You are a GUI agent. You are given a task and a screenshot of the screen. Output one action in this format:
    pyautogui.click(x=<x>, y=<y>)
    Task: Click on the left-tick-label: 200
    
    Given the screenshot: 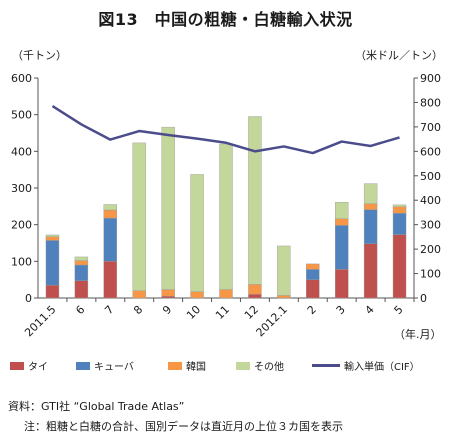 What is the action you would take?
    pyautogui.click(x=21, y=225)
    